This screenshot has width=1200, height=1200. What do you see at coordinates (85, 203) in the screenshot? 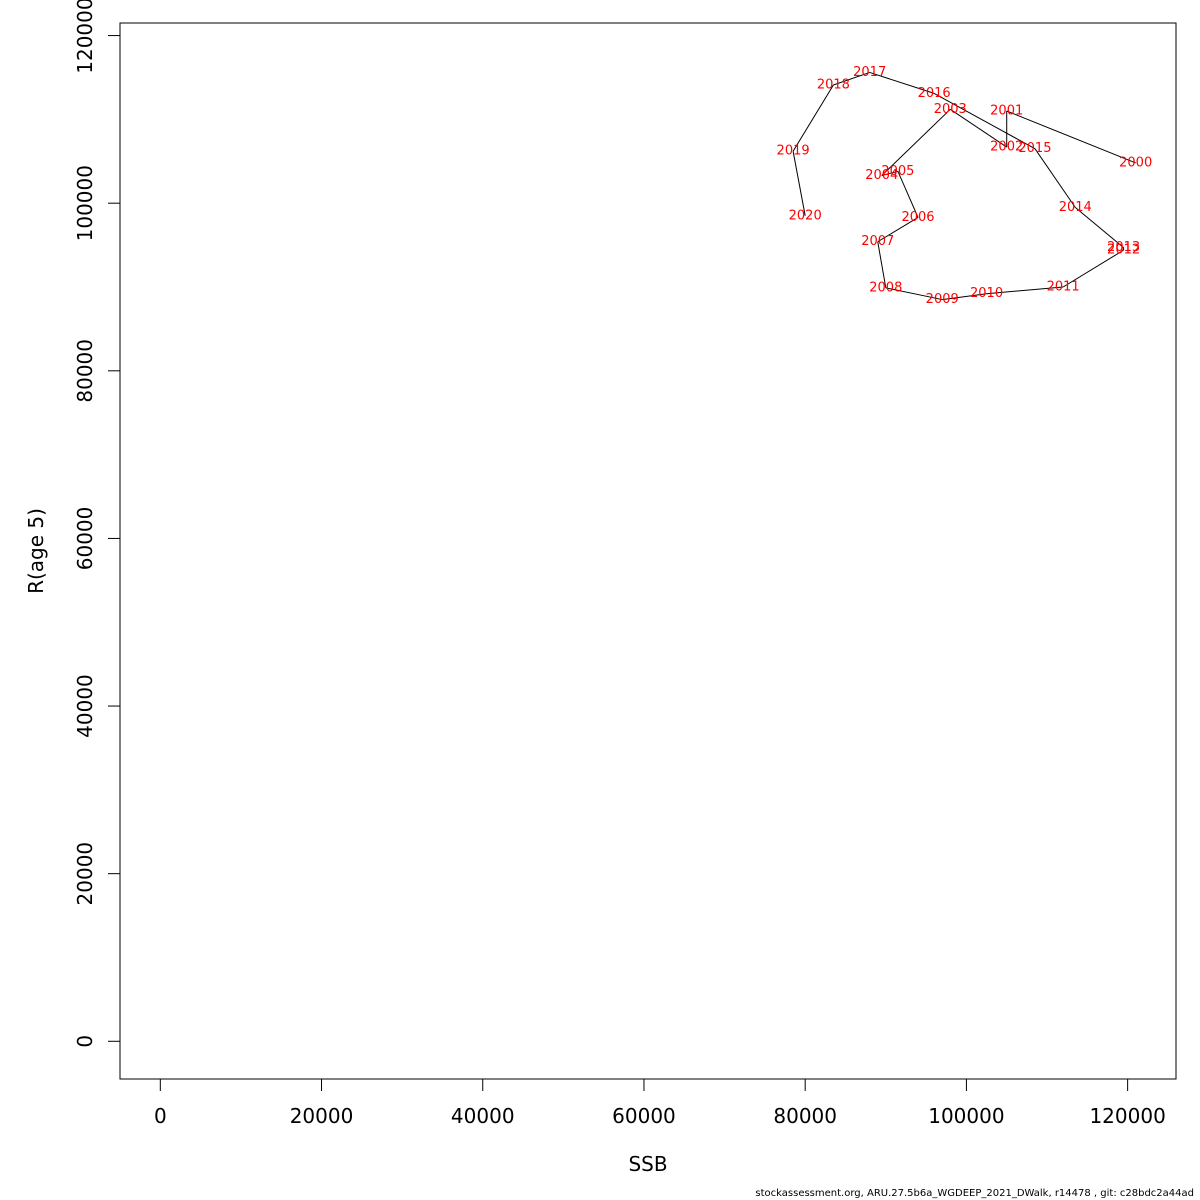
I see `y-tick-label: 100000` at bounding box center [85, 203].